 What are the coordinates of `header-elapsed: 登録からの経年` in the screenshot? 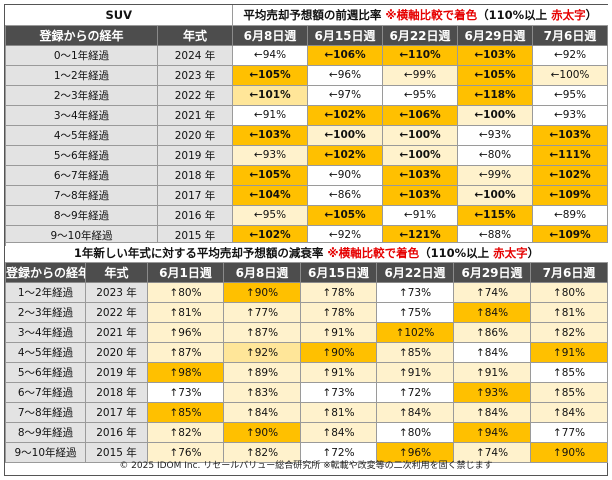 It's located at (81, 35).